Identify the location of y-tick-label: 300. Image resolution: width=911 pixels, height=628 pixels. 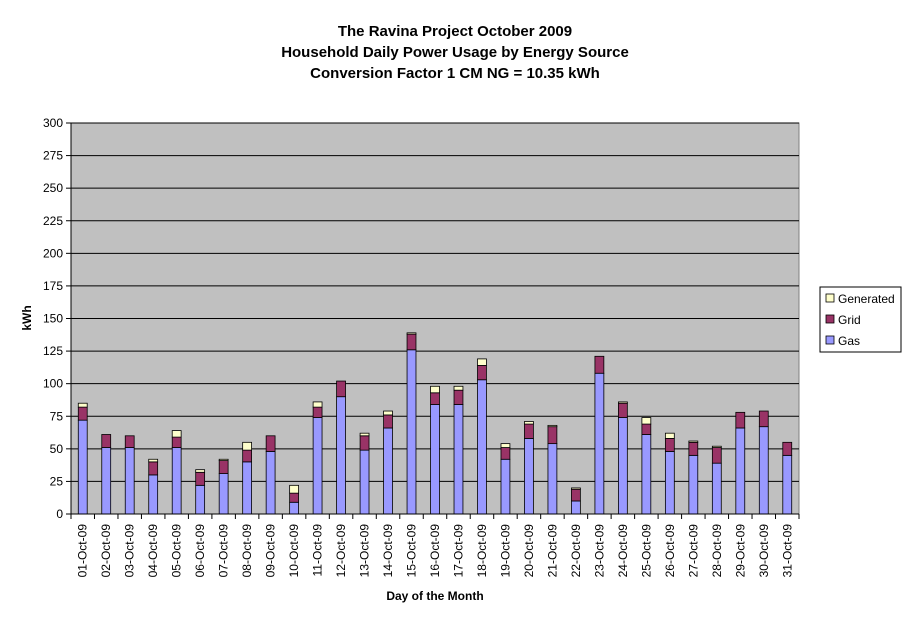
(53, 123).